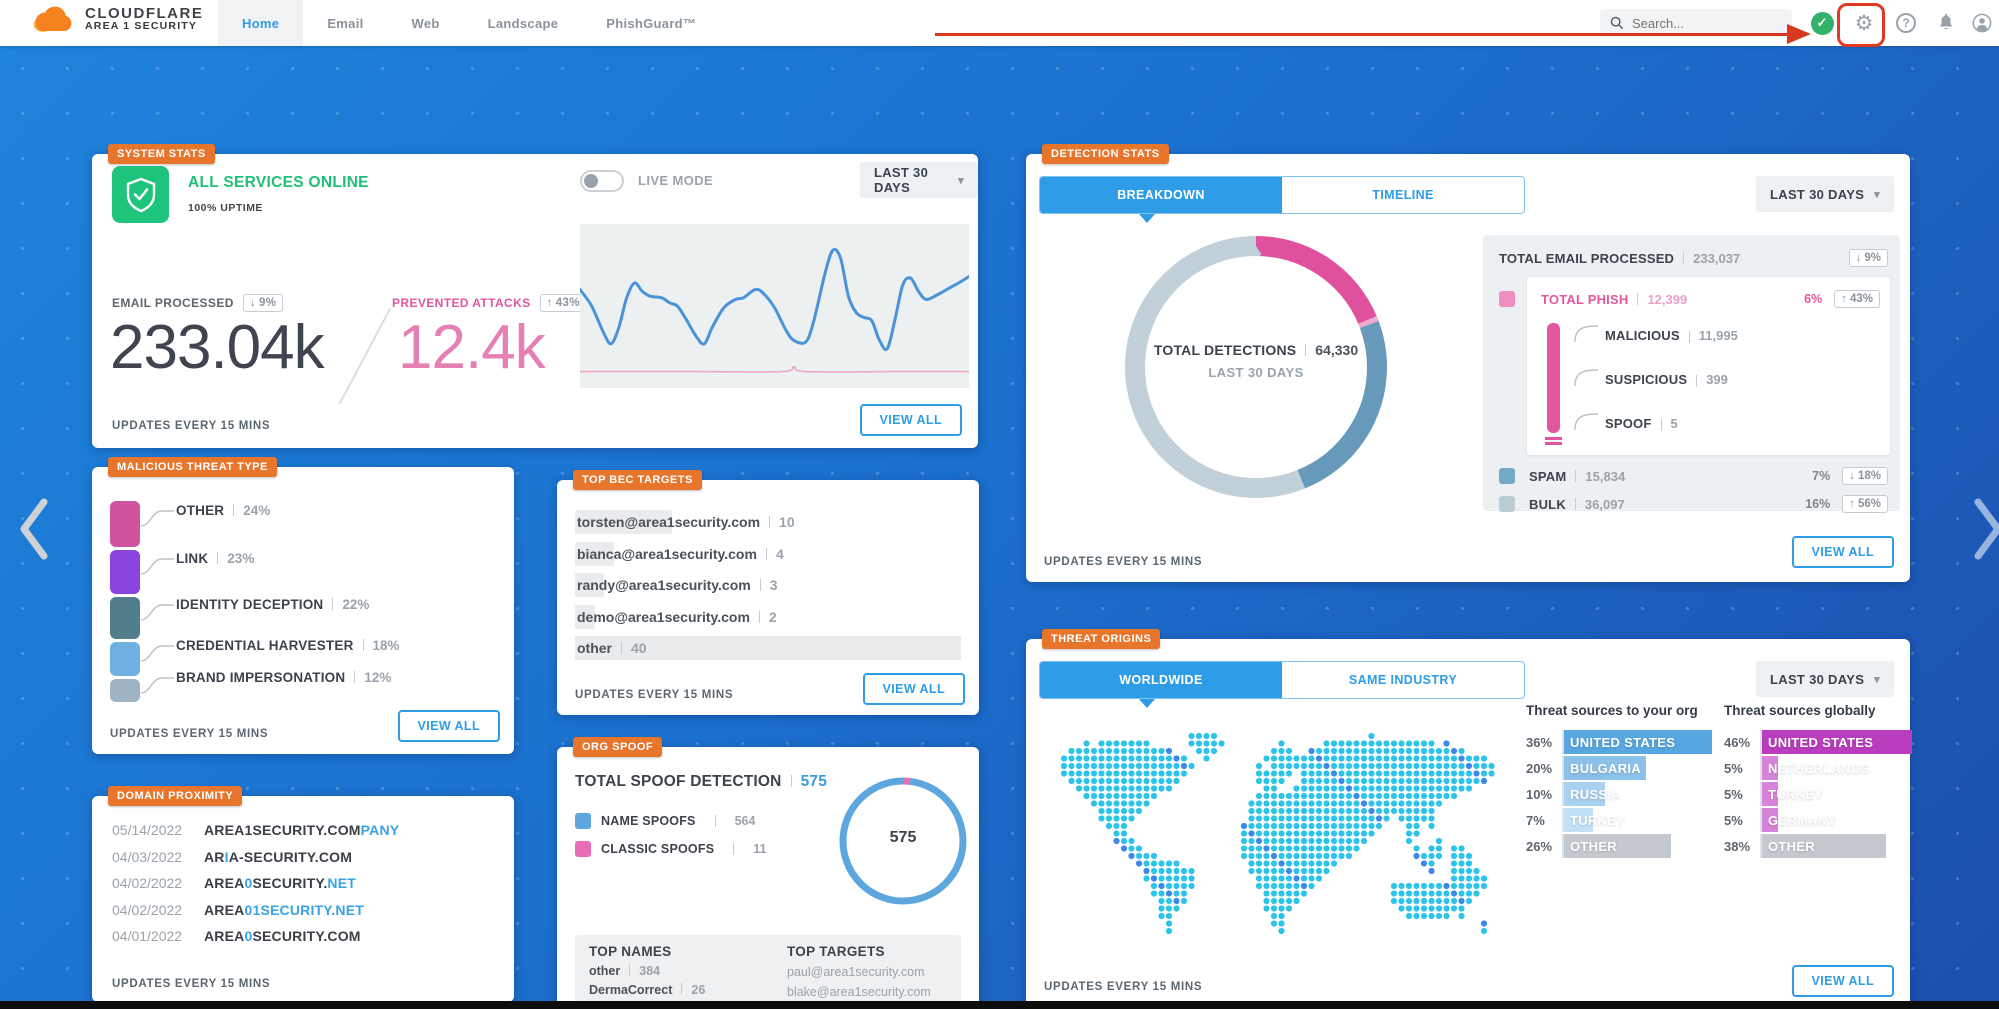 The height and width of the screenshot is (1009, 1999). What do you see at coordinates (345, 23) in the screenshot?
I see `nav-item-email: Email` at bounding box center [345, 23].